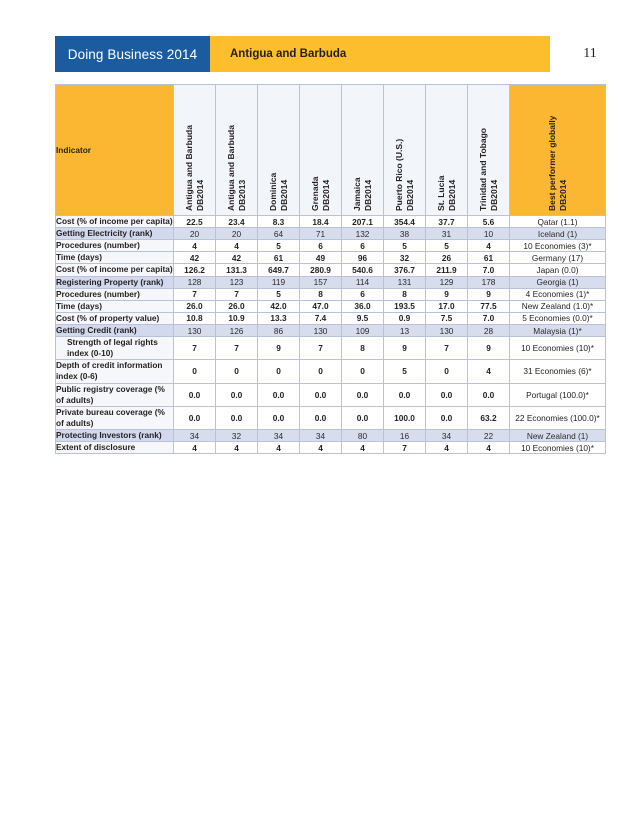 This screenshot has height=828, width=640. What do you see at coordinates (488, 282) in the screenshot?
I see `data-cell: 178` at bounding box center [488, 282].